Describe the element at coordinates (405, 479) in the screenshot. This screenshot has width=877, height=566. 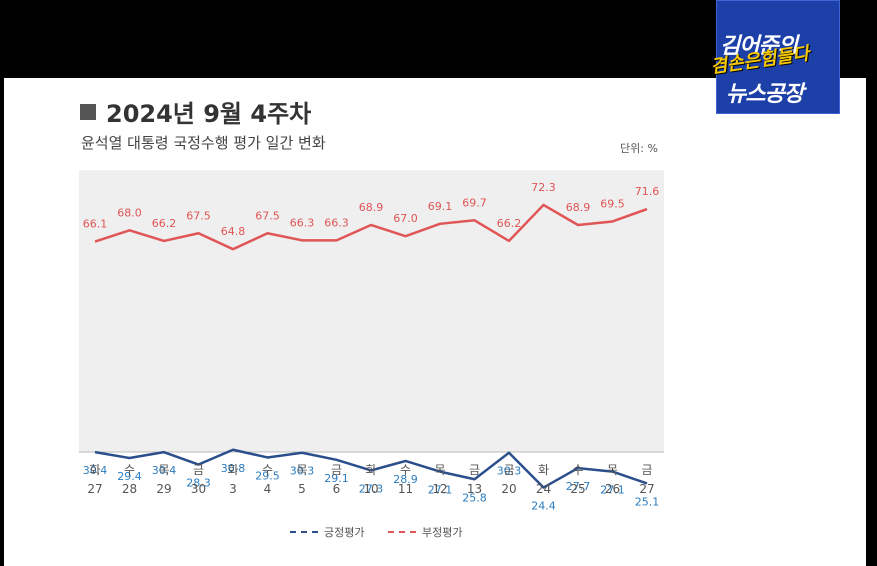
I see `data-label: 28.9` at that location.